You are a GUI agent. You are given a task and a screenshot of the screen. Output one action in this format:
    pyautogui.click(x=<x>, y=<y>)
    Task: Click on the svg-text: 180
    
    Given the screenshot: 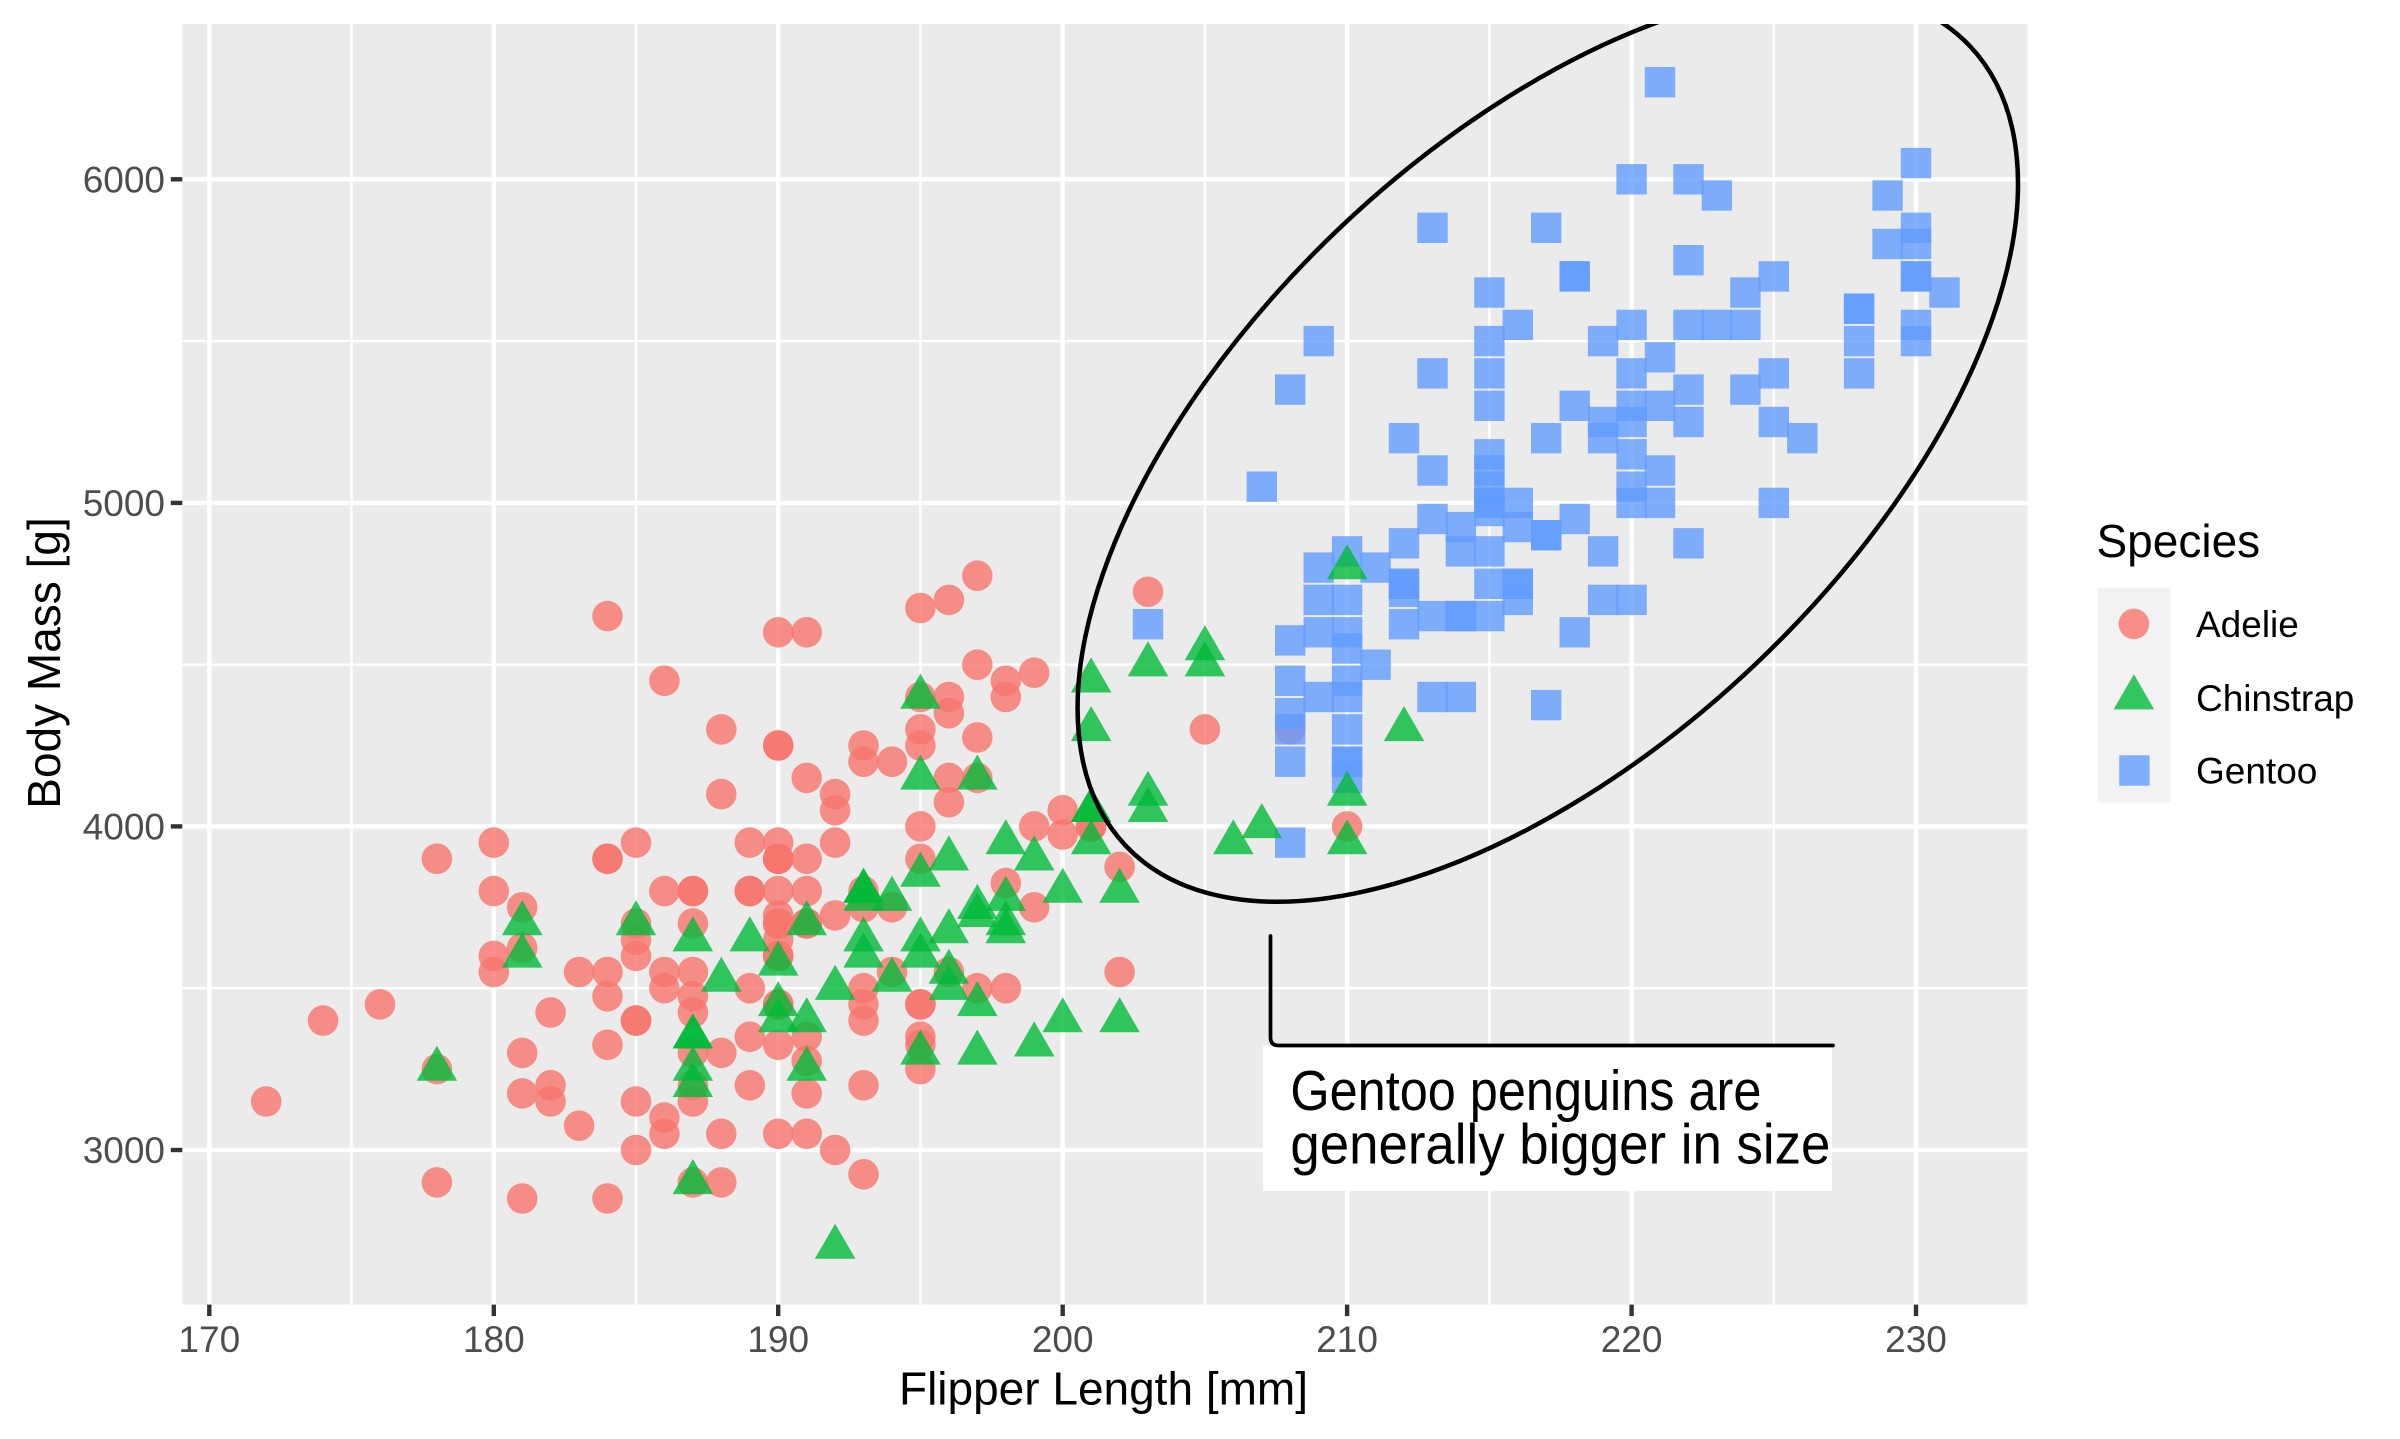 What is the action you would take?
    pyautogui.click(x=494, y=1339)
    